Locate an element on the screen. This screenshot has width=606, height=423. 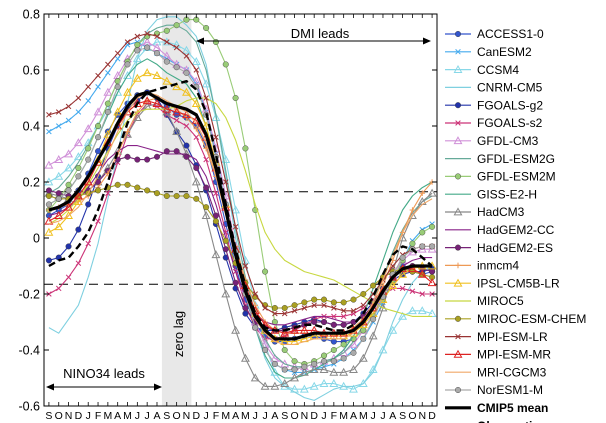
x-tick-label: O is located at coordinates (294, 416).